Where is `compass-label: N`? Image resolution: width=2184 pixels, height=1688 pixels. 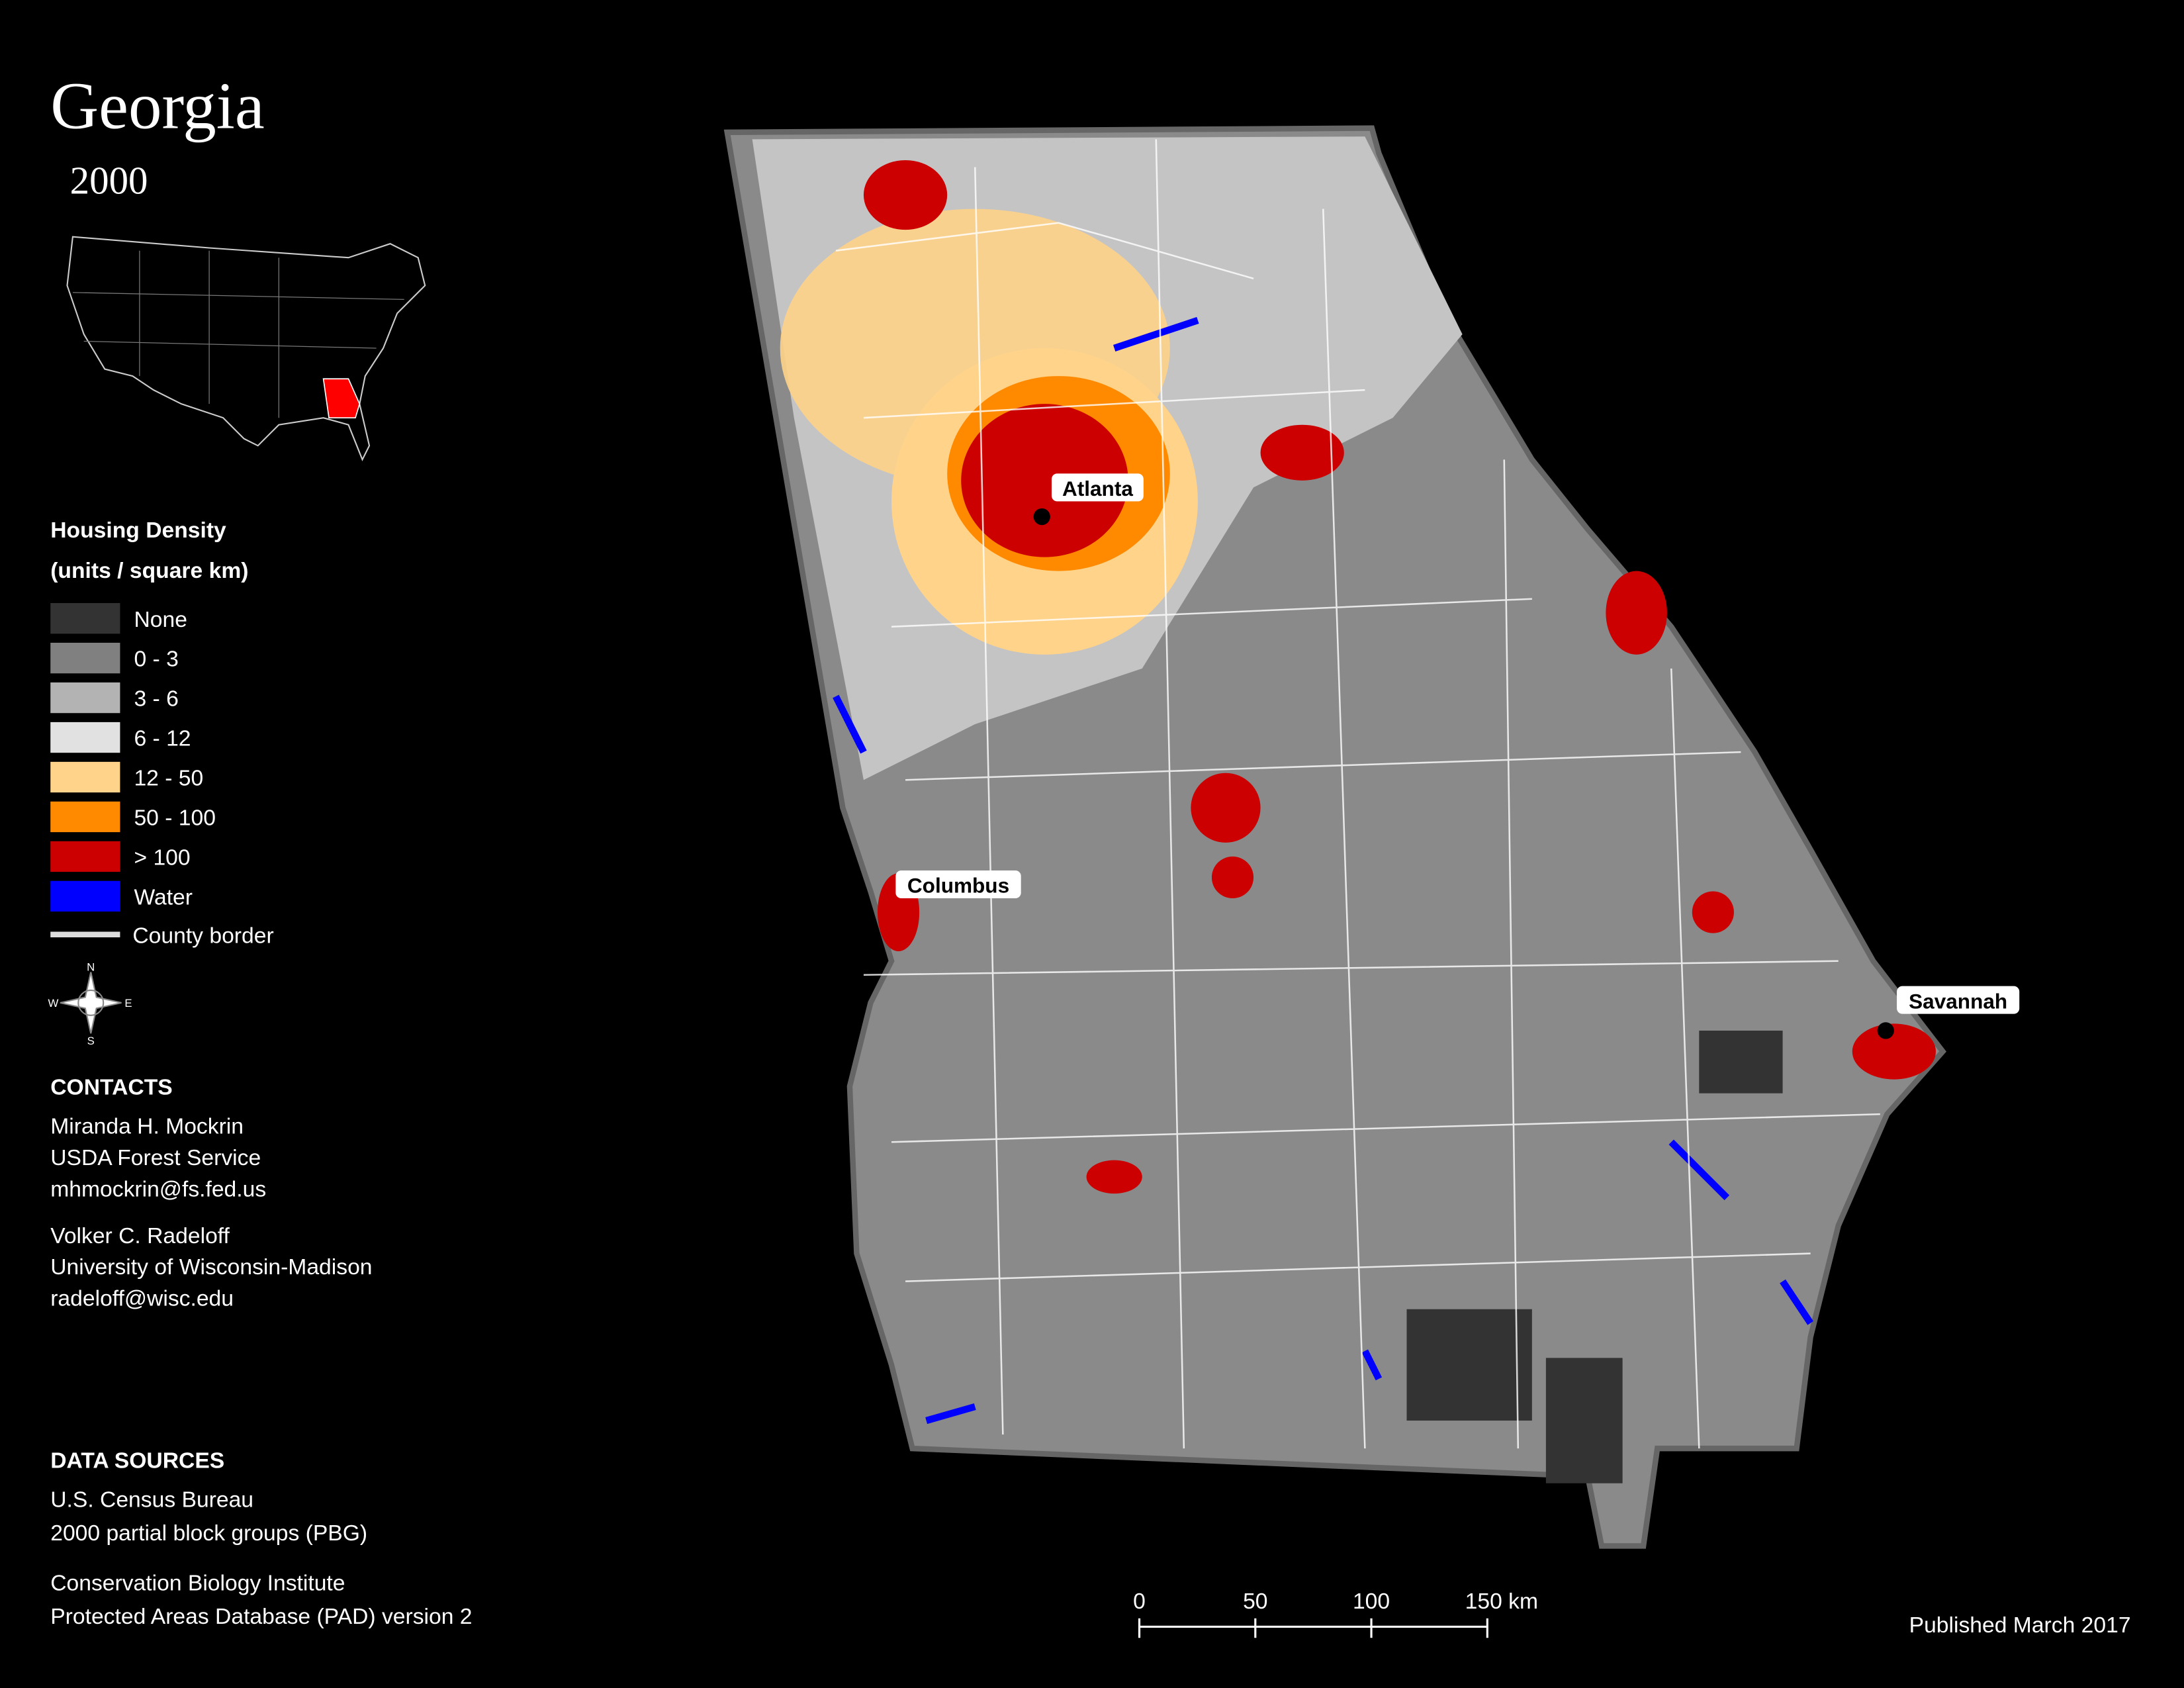 compass-label: N is located at coordinates (91, 967).